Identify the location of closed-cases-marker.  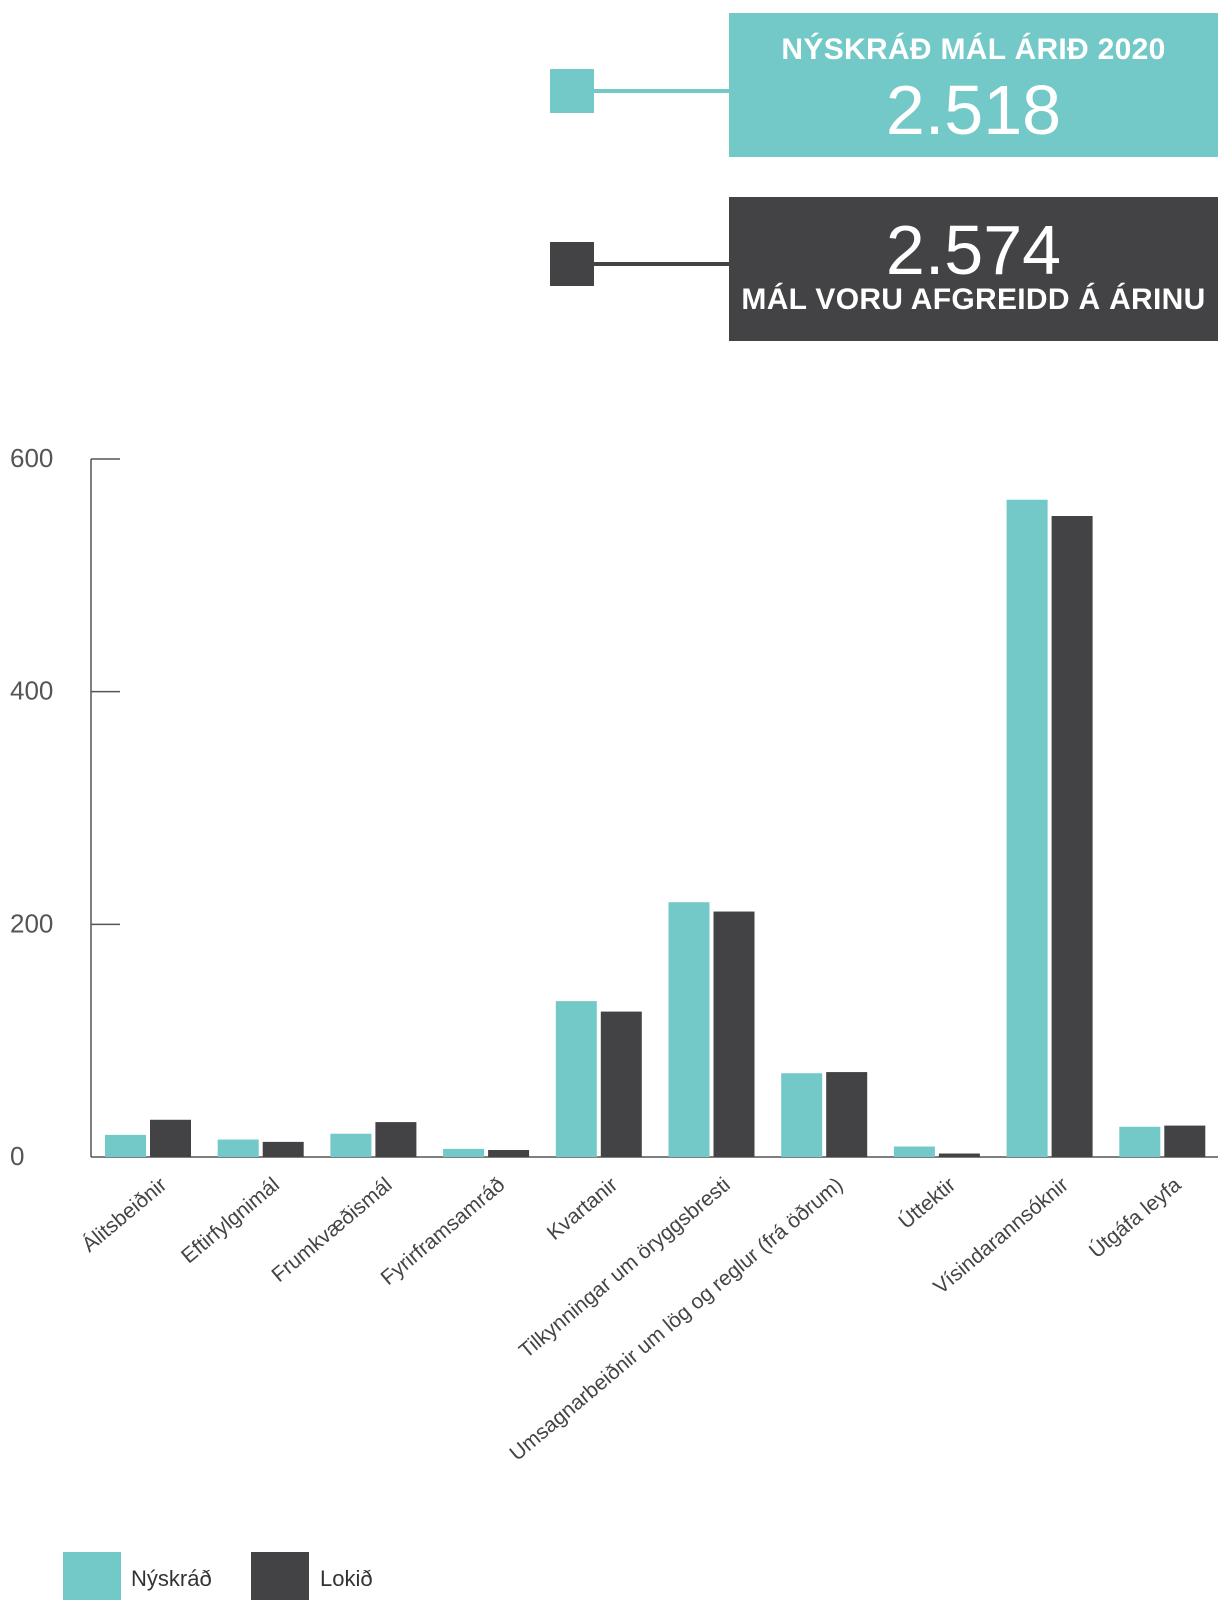
(572, 264).